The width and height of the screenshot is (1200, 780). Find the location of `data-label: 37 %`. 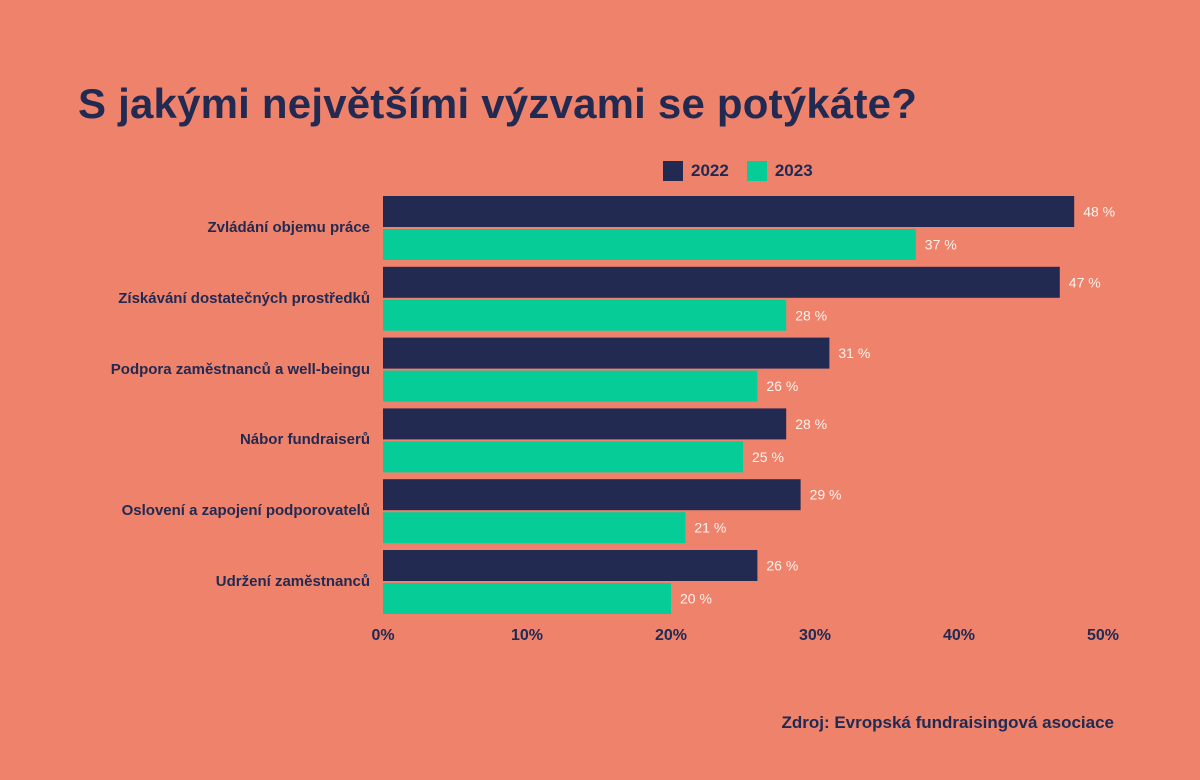

data-label: 37 % is located at coordinates (941, 245).